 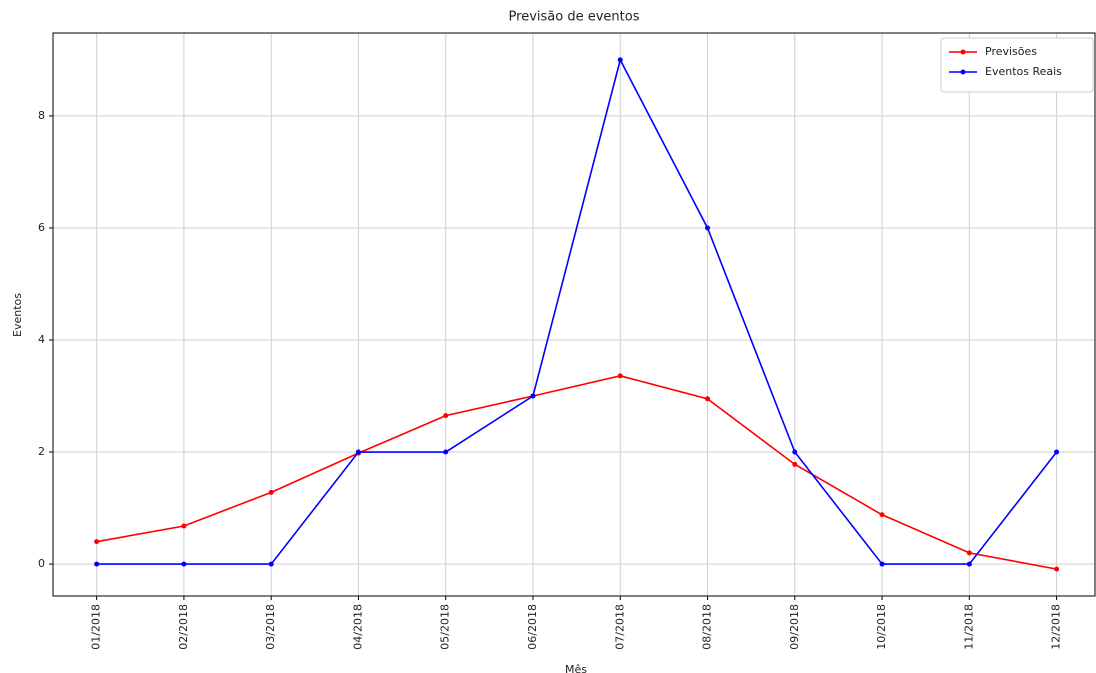 What do you see at coordinates (574, 17) in the screenshot?
I see `chart-title: Previsão de eventos` at bounding box center [574, 17].